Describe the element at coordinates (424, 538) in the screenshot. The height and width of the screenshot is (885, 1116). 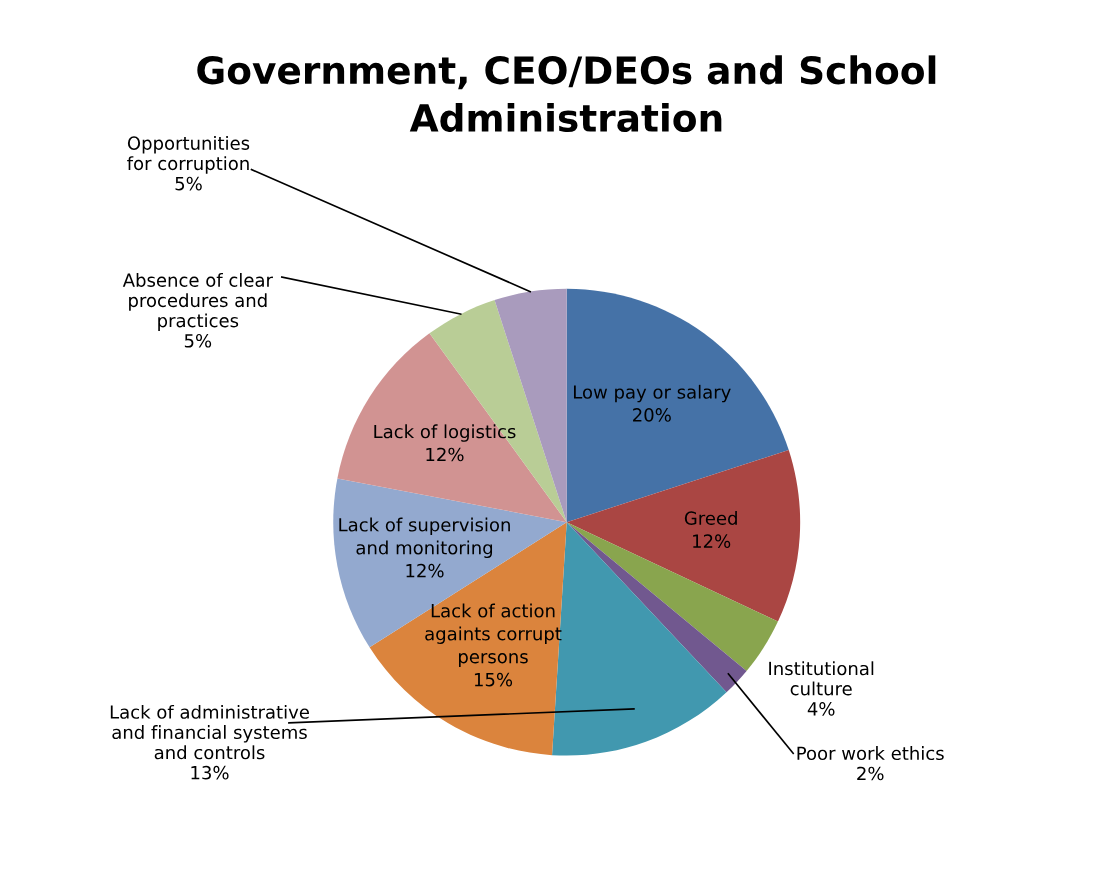
I see `slice-label: Lack of supervision and monitoring` at that location.